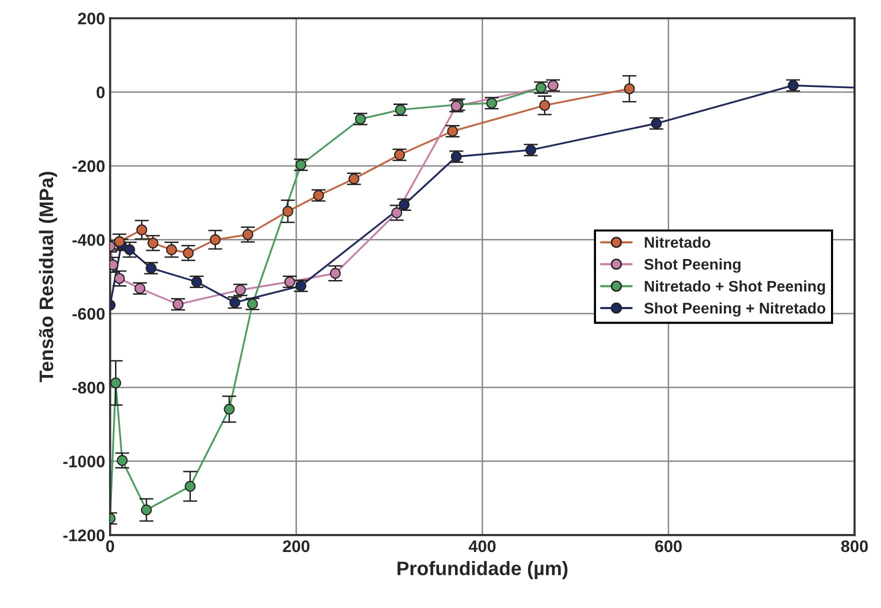 This screenshot has width=881, height=608. I want to click on y-tick-label: -200, so click(88, 166).